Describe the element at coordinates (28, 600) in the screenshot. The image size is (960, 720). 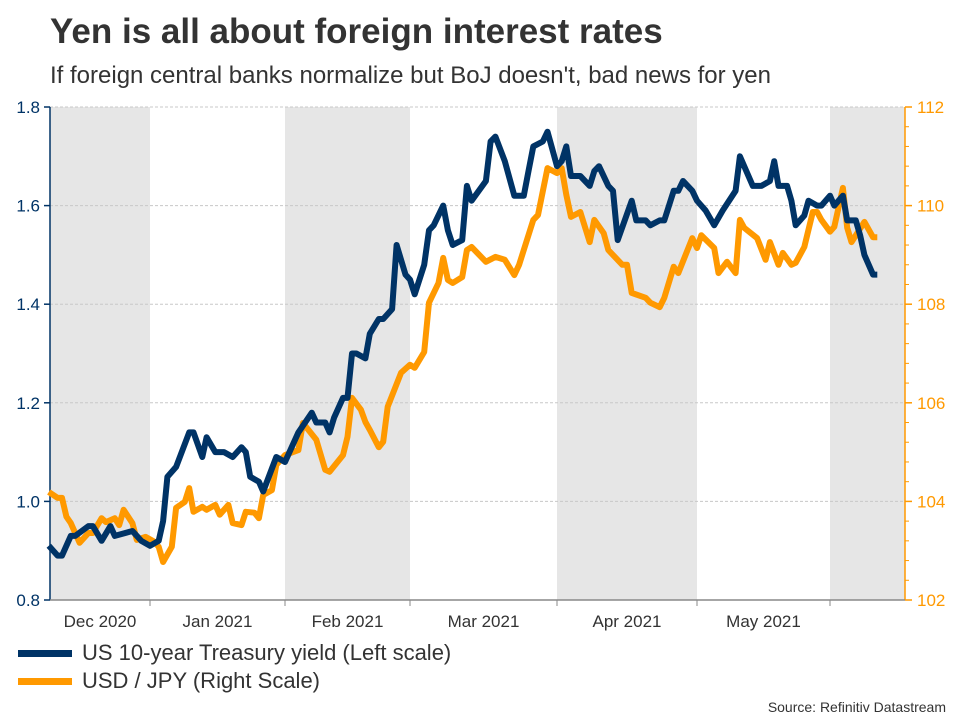
I see `left-tick-label: 0.8` at that location.